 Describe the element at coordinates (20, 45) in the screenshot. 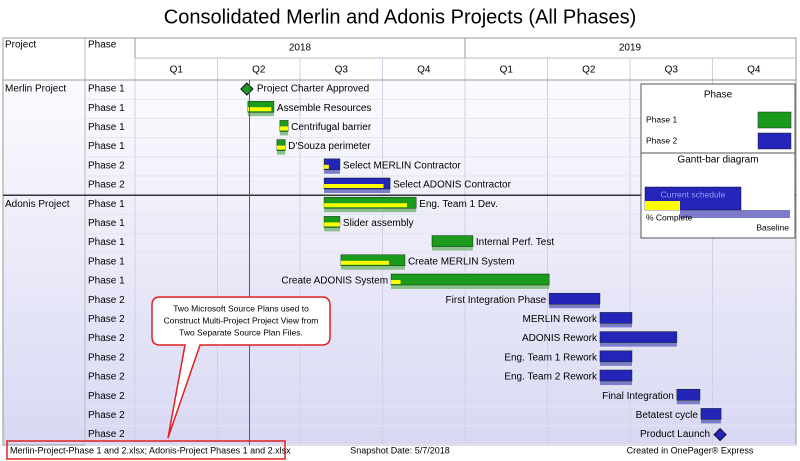

I see `column-header: Project` at that location.